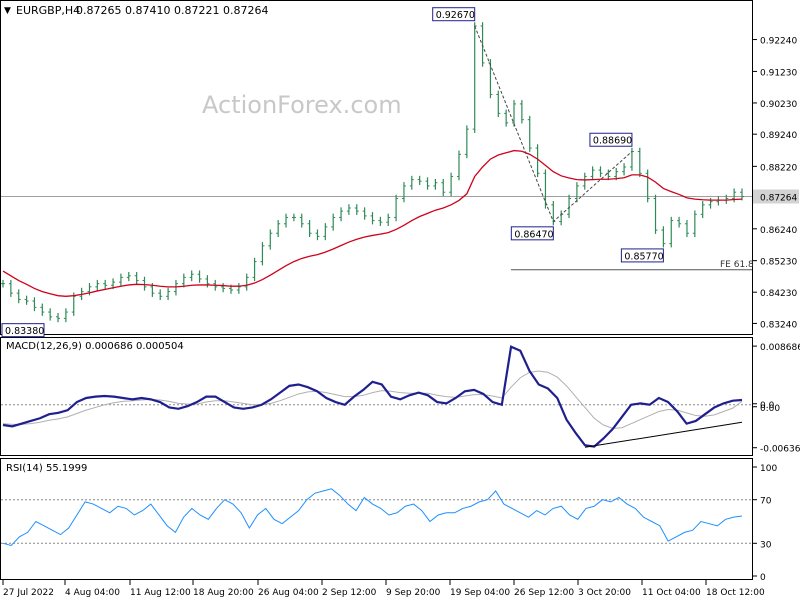 The width and height of the screenshot is (800, 604). What do you see at coordinates (302, 105) in the screenshot?
I see `watermark: ActionForex.com` at bounding box center [302, 105].